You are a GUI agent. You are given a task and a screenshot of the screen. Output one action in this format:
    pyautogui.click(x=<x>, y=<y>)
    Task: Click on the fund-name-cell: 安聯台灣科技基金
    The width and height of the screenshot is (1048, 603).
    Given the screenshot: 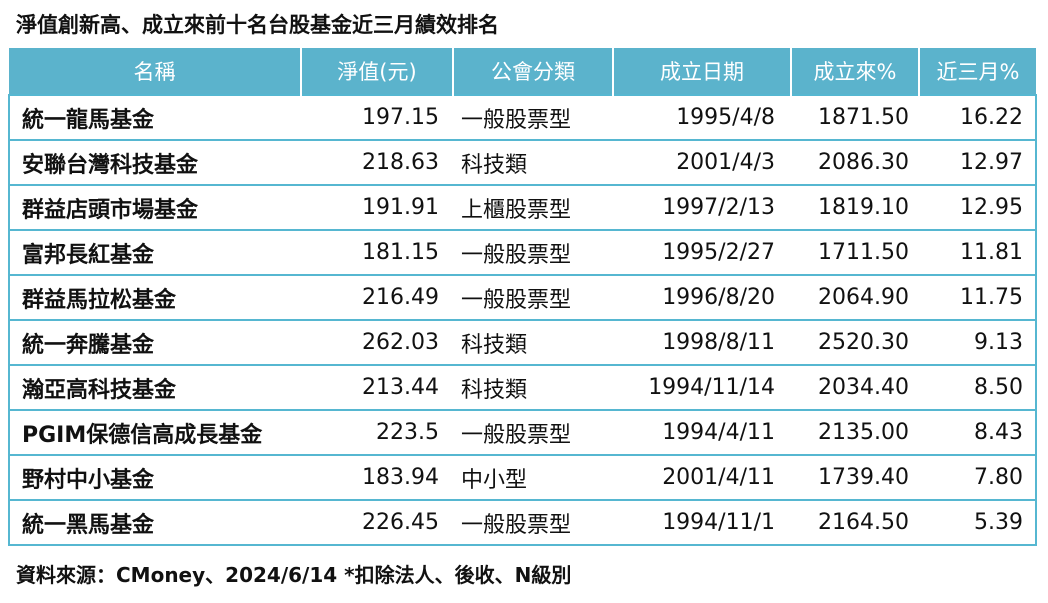 What is the action you would take?
    pyautogui.click(x=154, y=163)
    